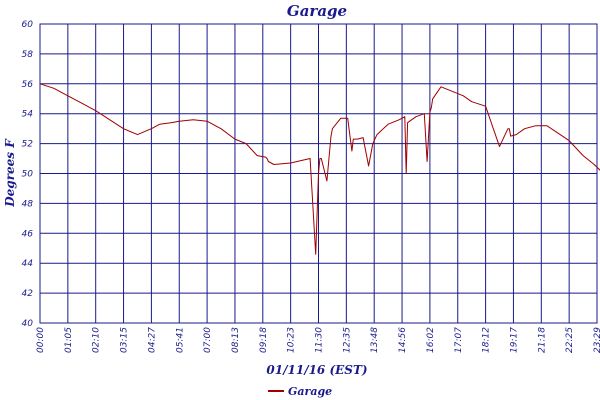 This screenshot has height=400, width=600. I want to click on y-axis-ticks: 40 42 44 46 48 50 52 54 56 58 60, so click(28, 174).